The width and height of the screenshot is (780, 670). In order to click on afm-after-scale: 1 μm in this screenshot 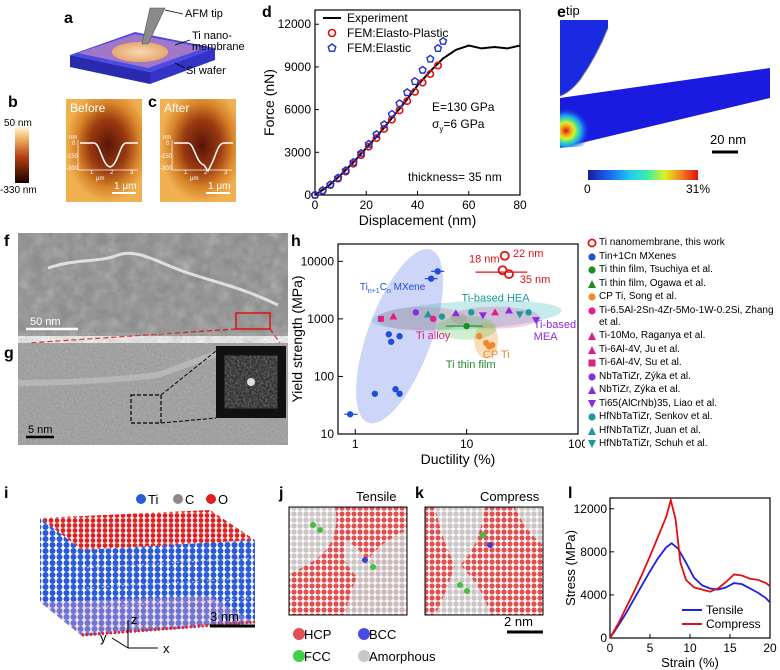, I will do `click(219, 186)`.